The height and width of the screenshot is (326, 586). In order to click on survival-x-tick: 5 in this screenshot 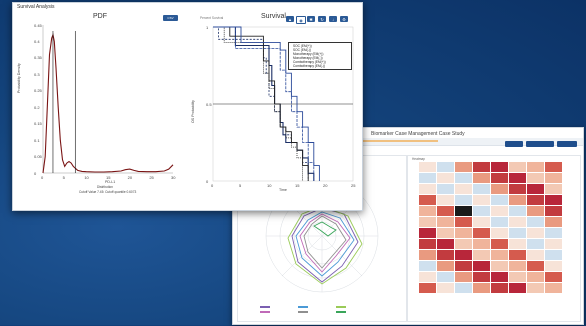, I will do `click(240, 185)`.